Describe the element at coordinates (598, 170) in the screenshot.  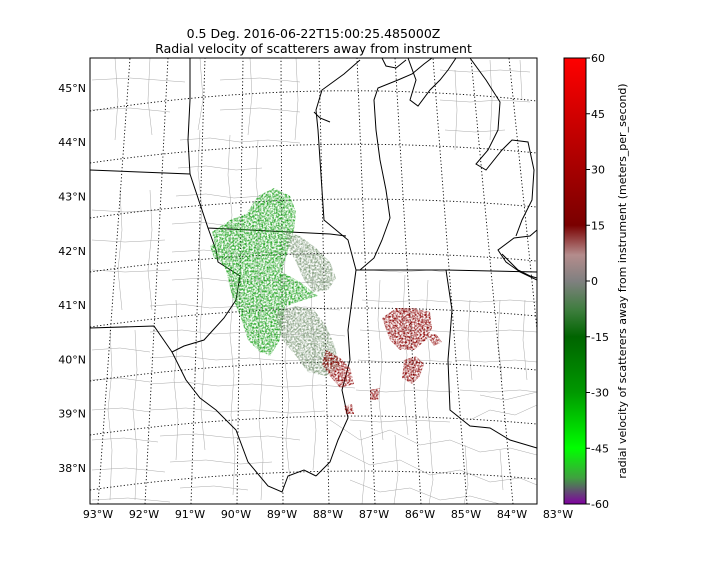
I see `colorbar-tick-label: 30` at that location.